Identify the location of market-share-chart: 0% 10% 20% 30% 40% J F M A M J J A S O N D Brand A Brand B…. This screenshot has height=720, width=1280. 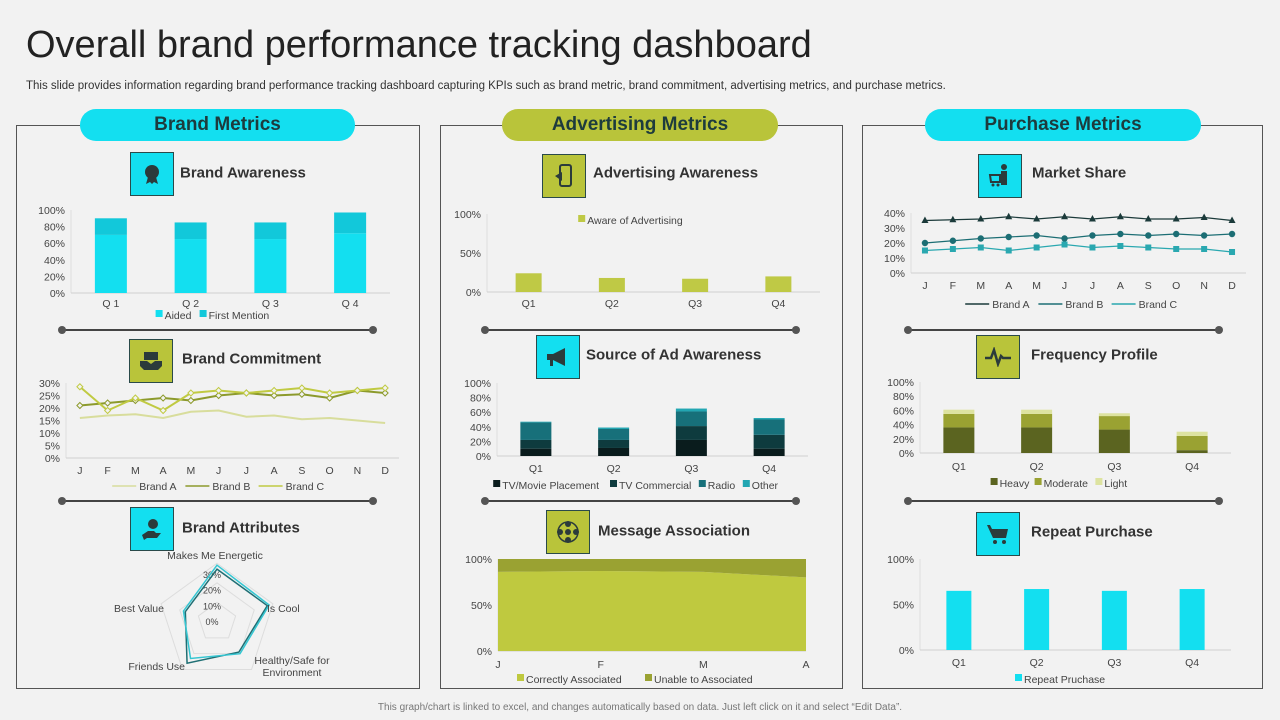
(1065, 259).